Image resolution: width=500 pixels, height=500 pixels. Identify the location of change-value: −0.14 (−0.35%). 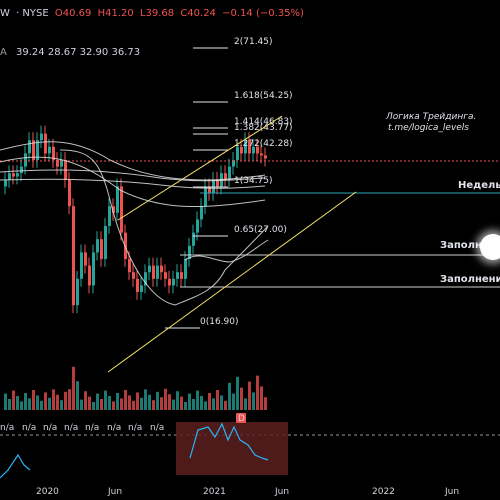
(263, 13).